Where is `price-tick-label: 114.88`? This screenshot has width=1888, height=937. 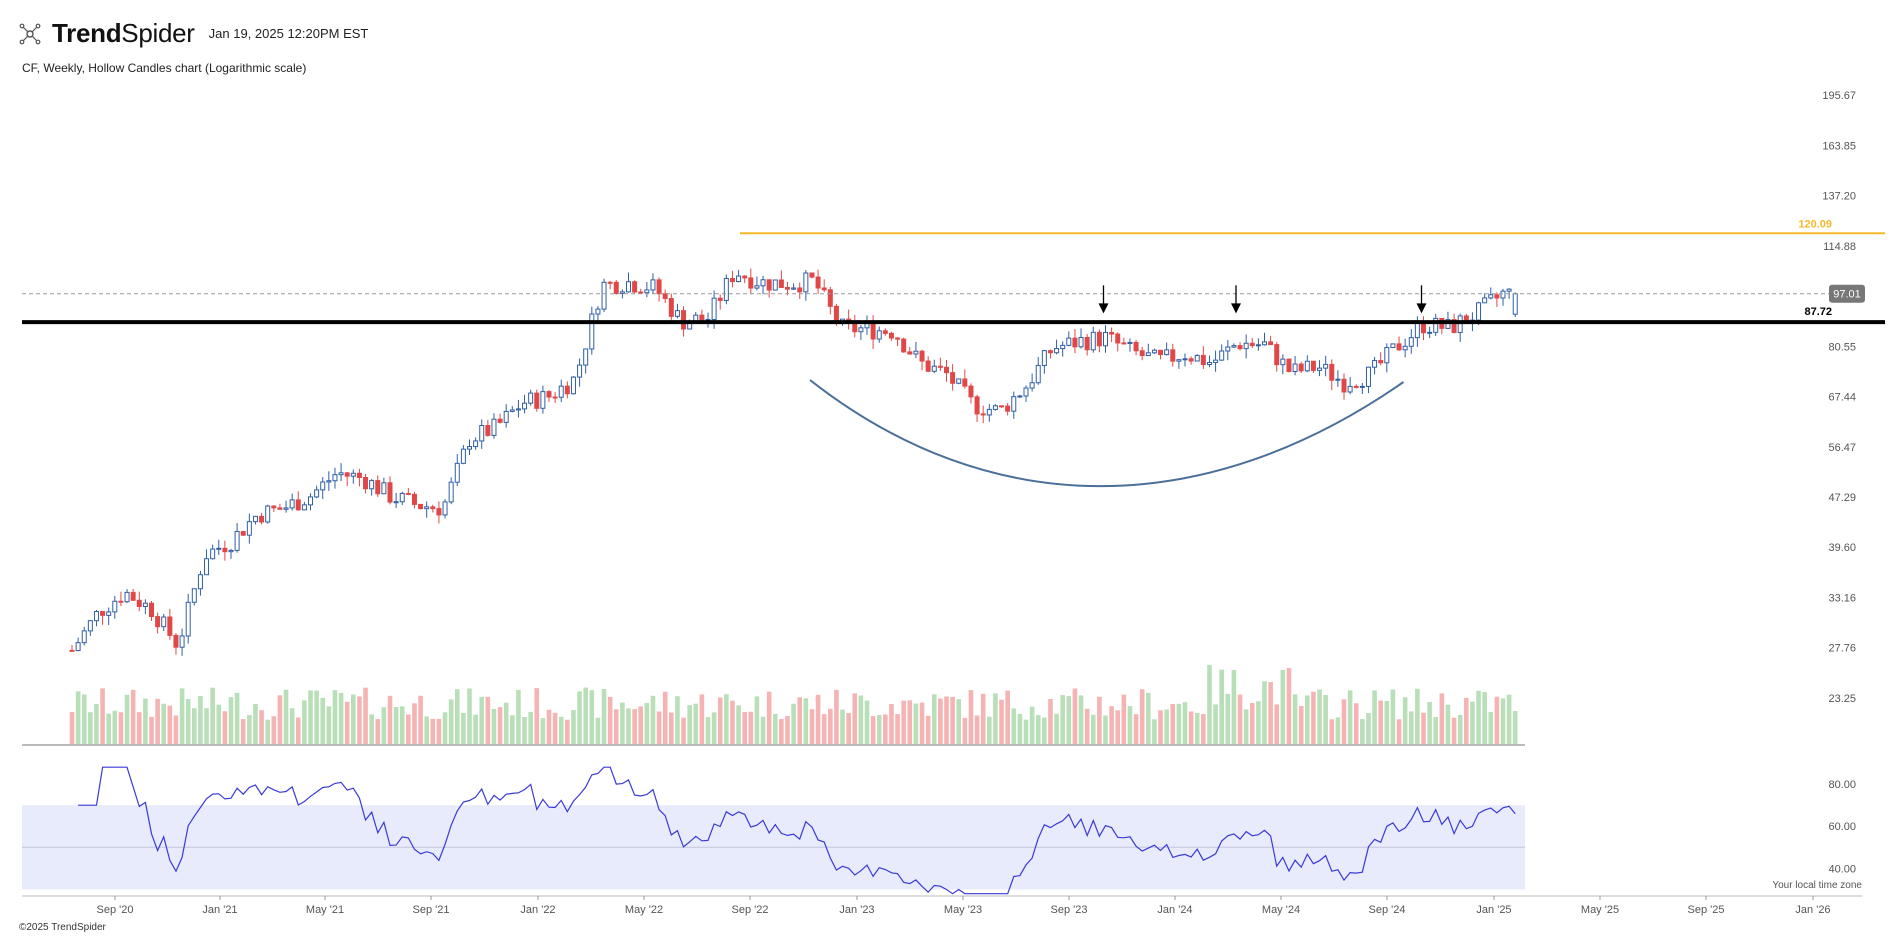 price-tick-label: 114.88 is located at coordinates (1839, 247).